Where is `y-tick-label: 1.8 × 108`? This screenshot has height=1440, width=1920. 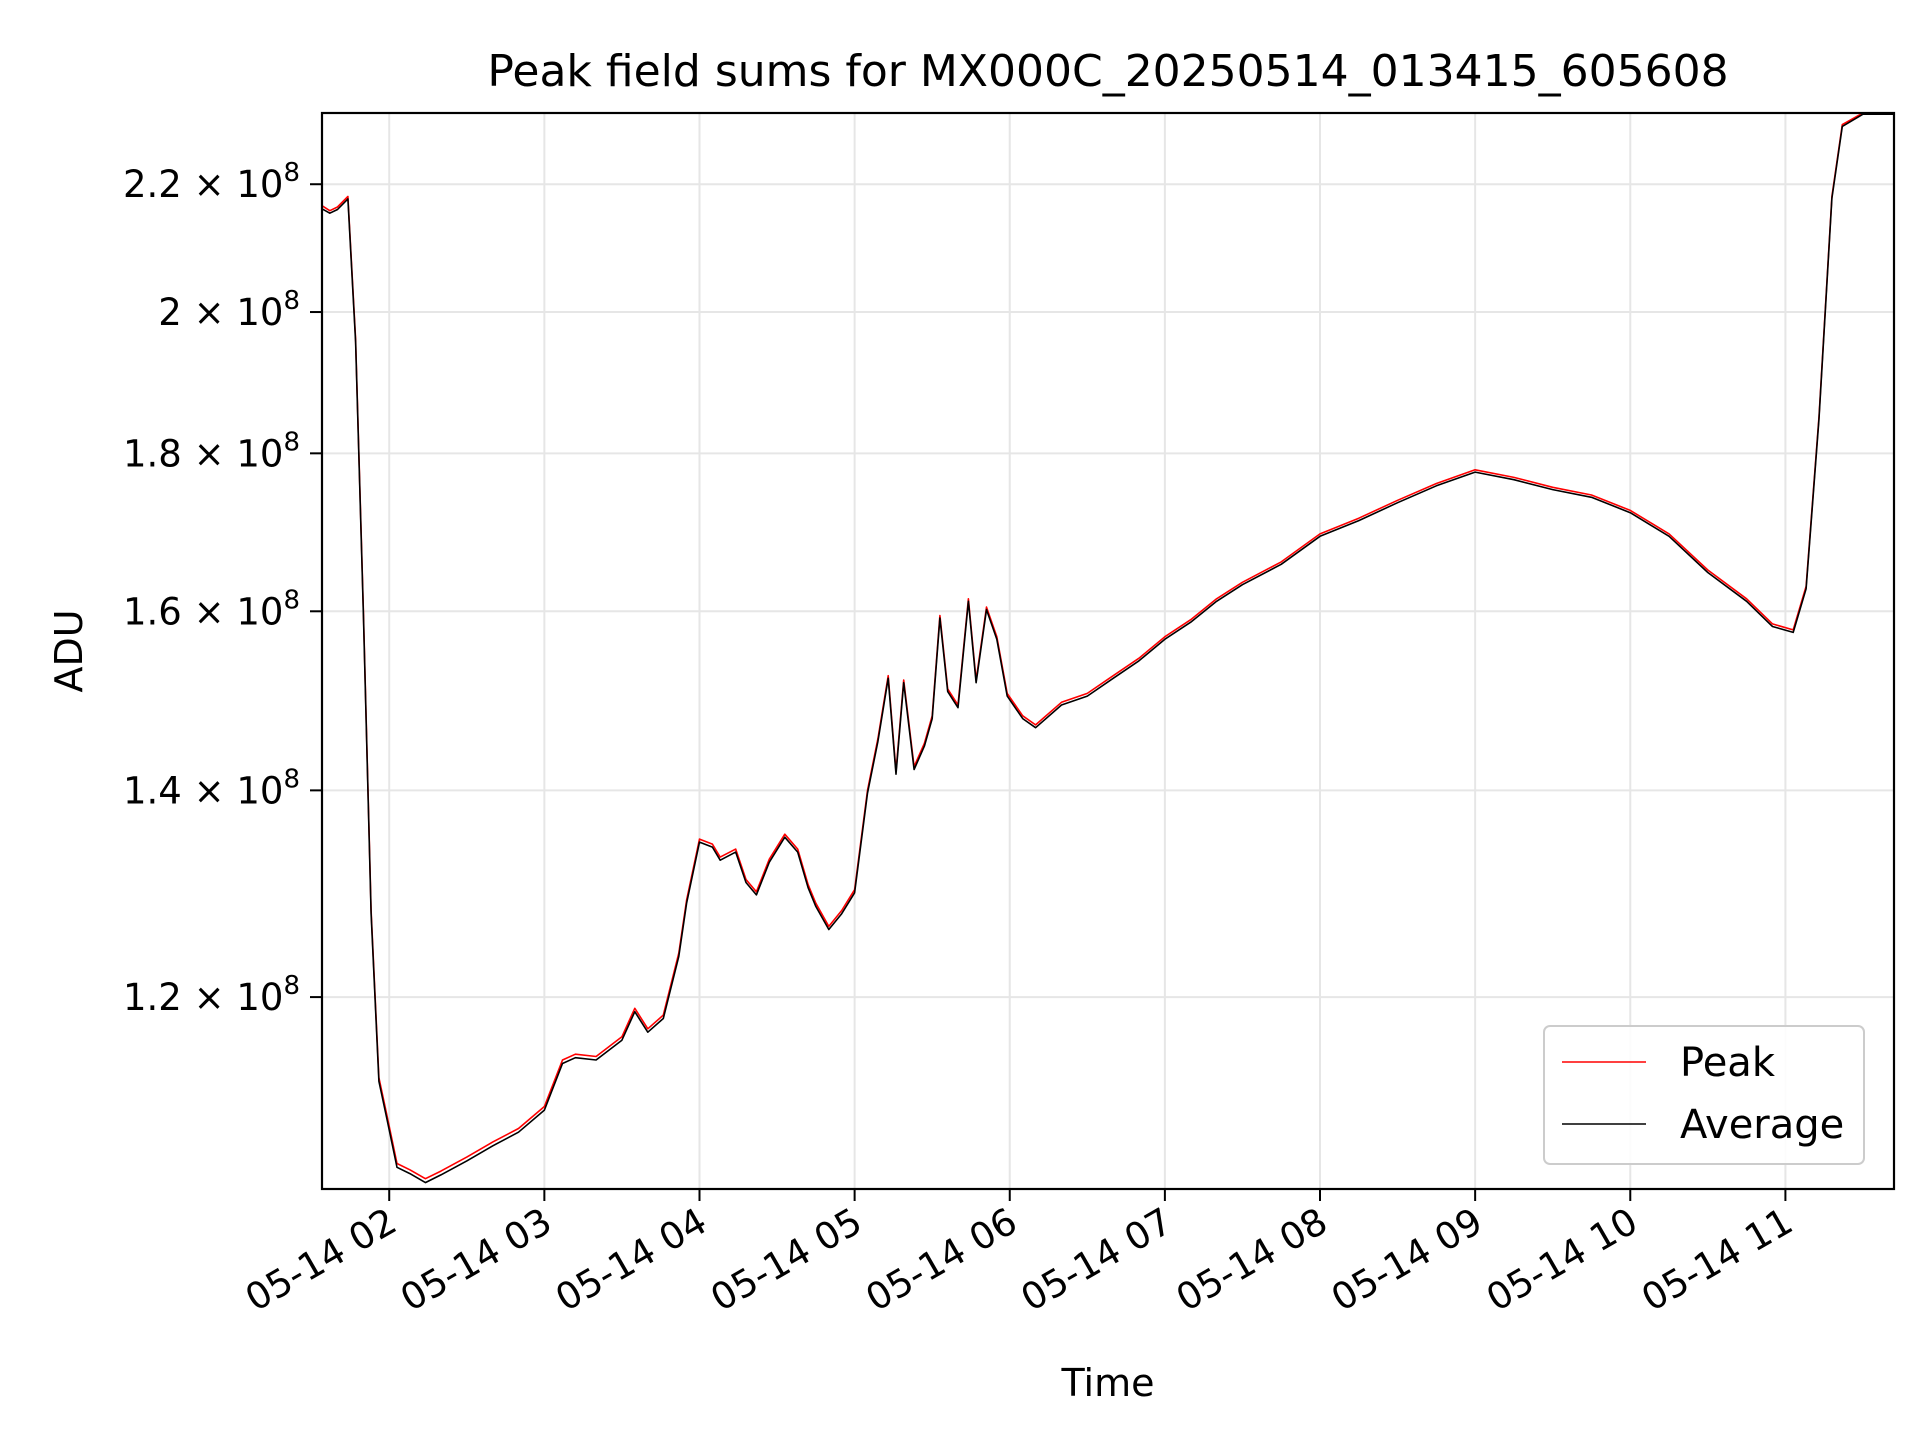 y-tick-label: 1.8 × 108 is located at coordinates (211, 451).